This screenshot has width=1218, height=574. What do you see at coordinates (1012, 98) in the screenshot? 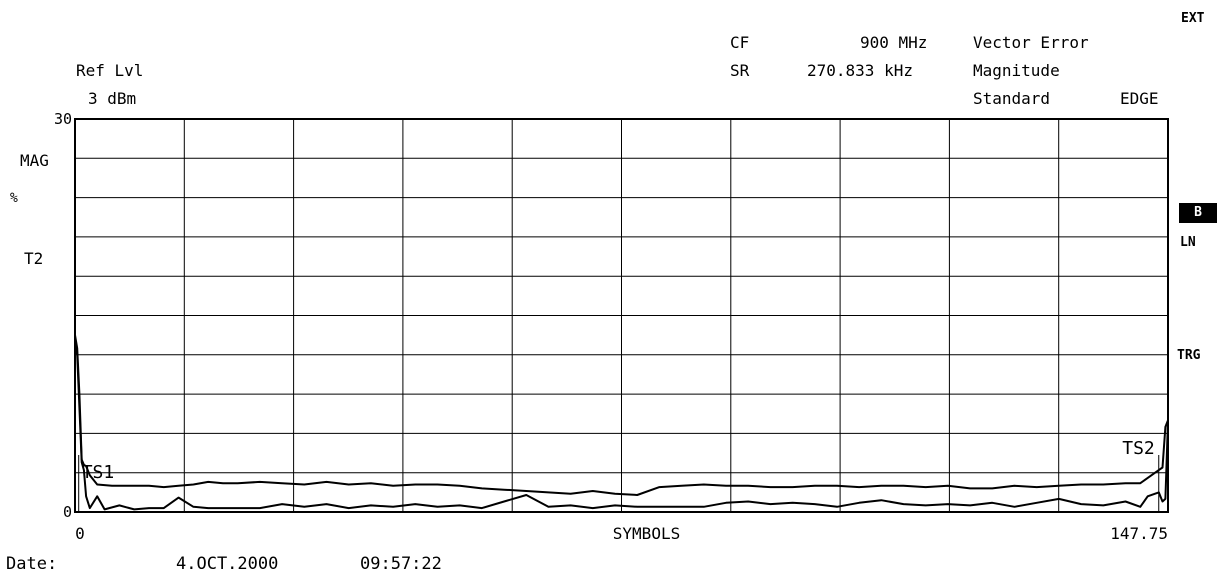
I see `standard-label: Standard` at bounding box center [1012, 98].